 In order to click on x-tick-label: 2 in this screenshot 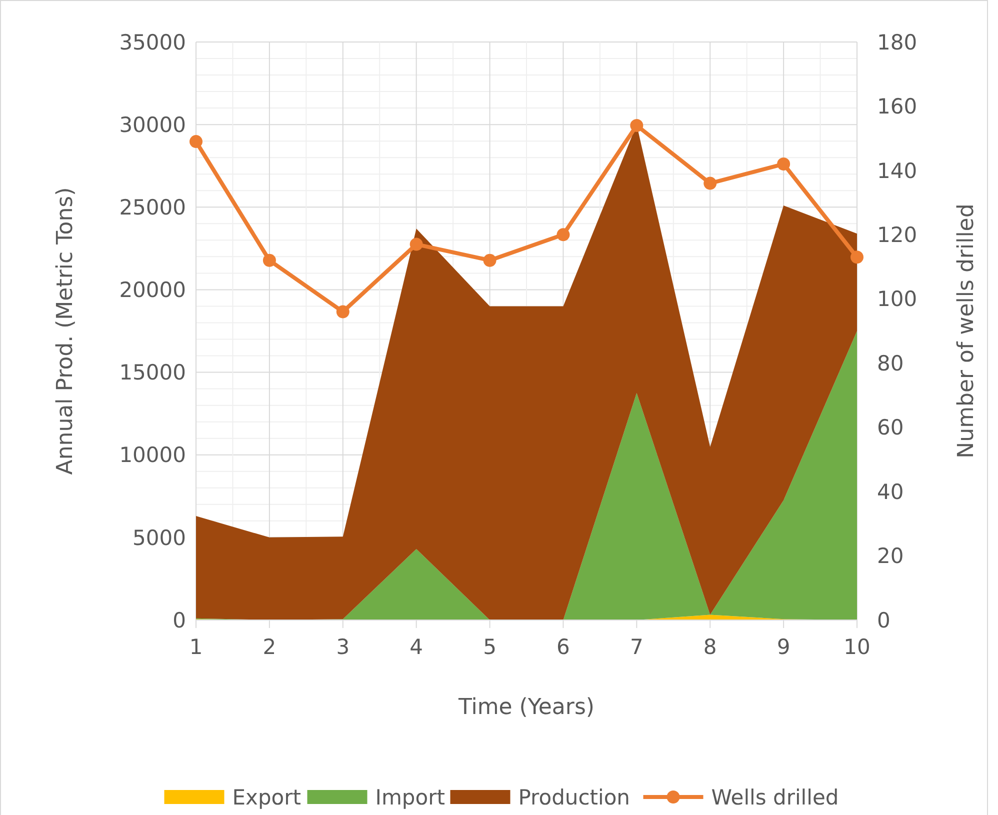, I will do `click(269, 647)`.